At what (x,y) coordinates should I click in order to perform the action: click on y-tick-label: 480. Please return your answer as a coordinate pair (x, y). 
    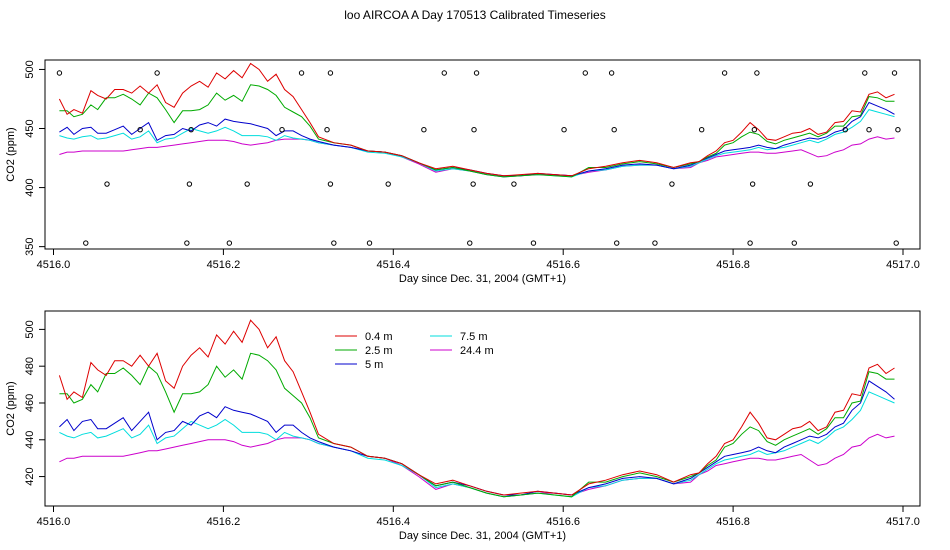
    Looking at the image, I should click on (30, 366).